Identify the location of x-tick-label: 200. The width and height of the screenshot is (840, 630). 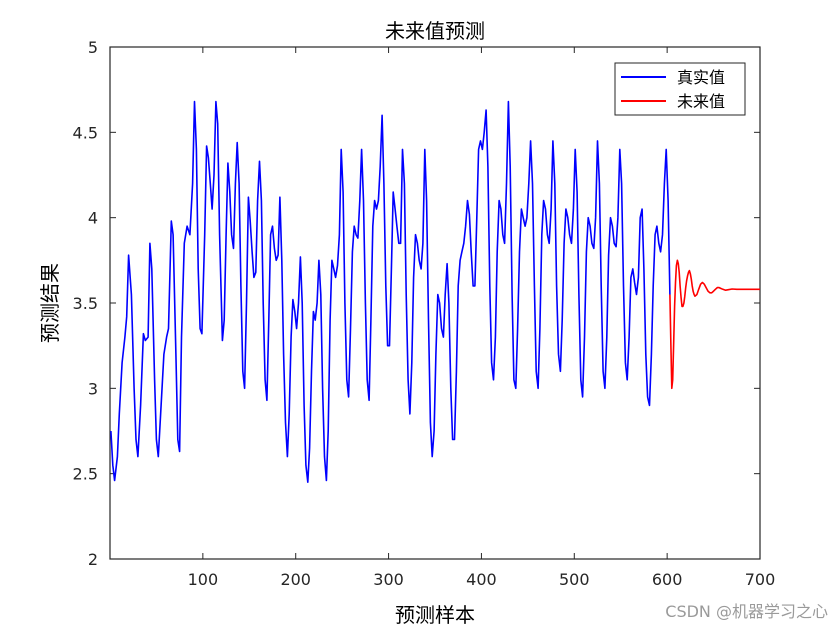
(295, 579).